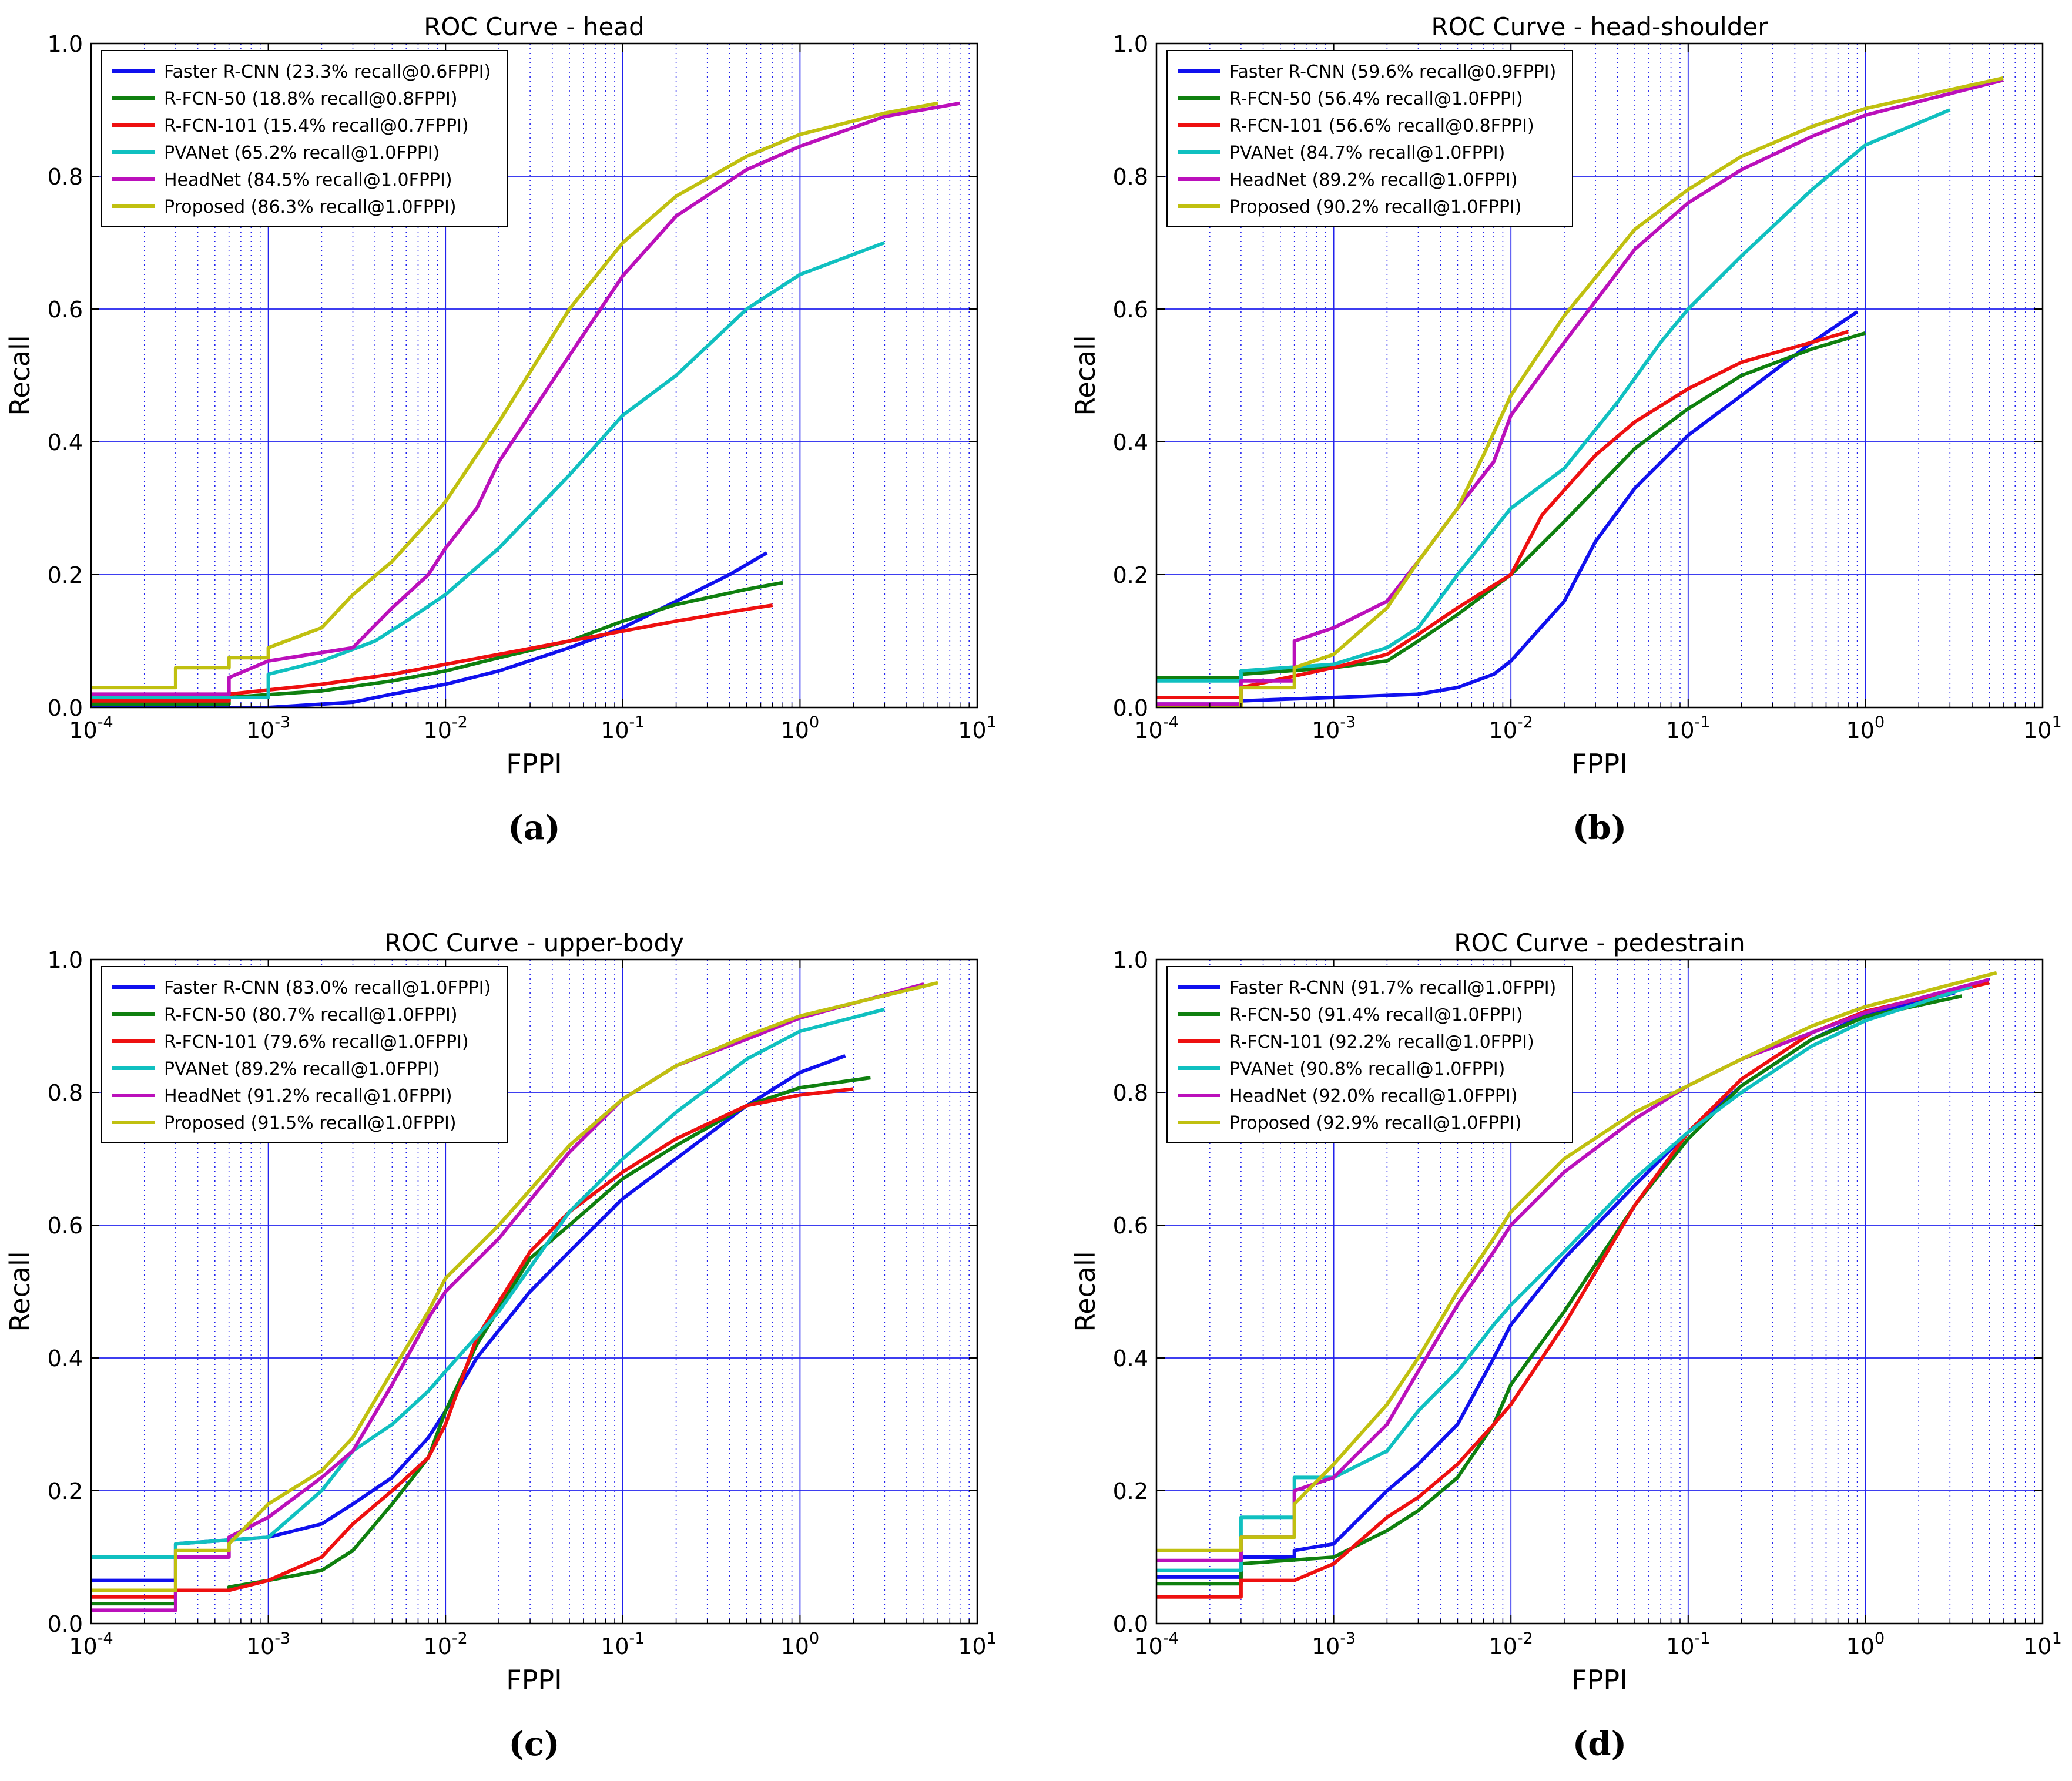 This screenshot has height=1781, width=2072. I want to click on legend-label-faster-r-cnn: Faster R-CNN (23.3% recall@0.6FPPI), so click(328, 72).